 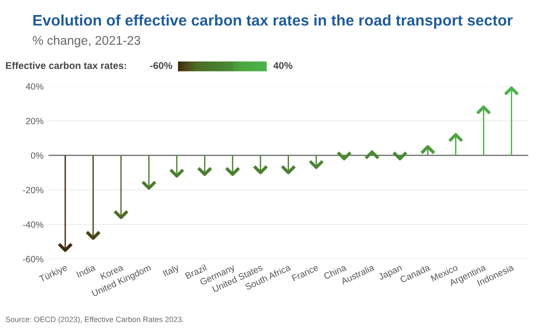 I want to click on y-tick-label: -60%, so click(x=33, y=259).